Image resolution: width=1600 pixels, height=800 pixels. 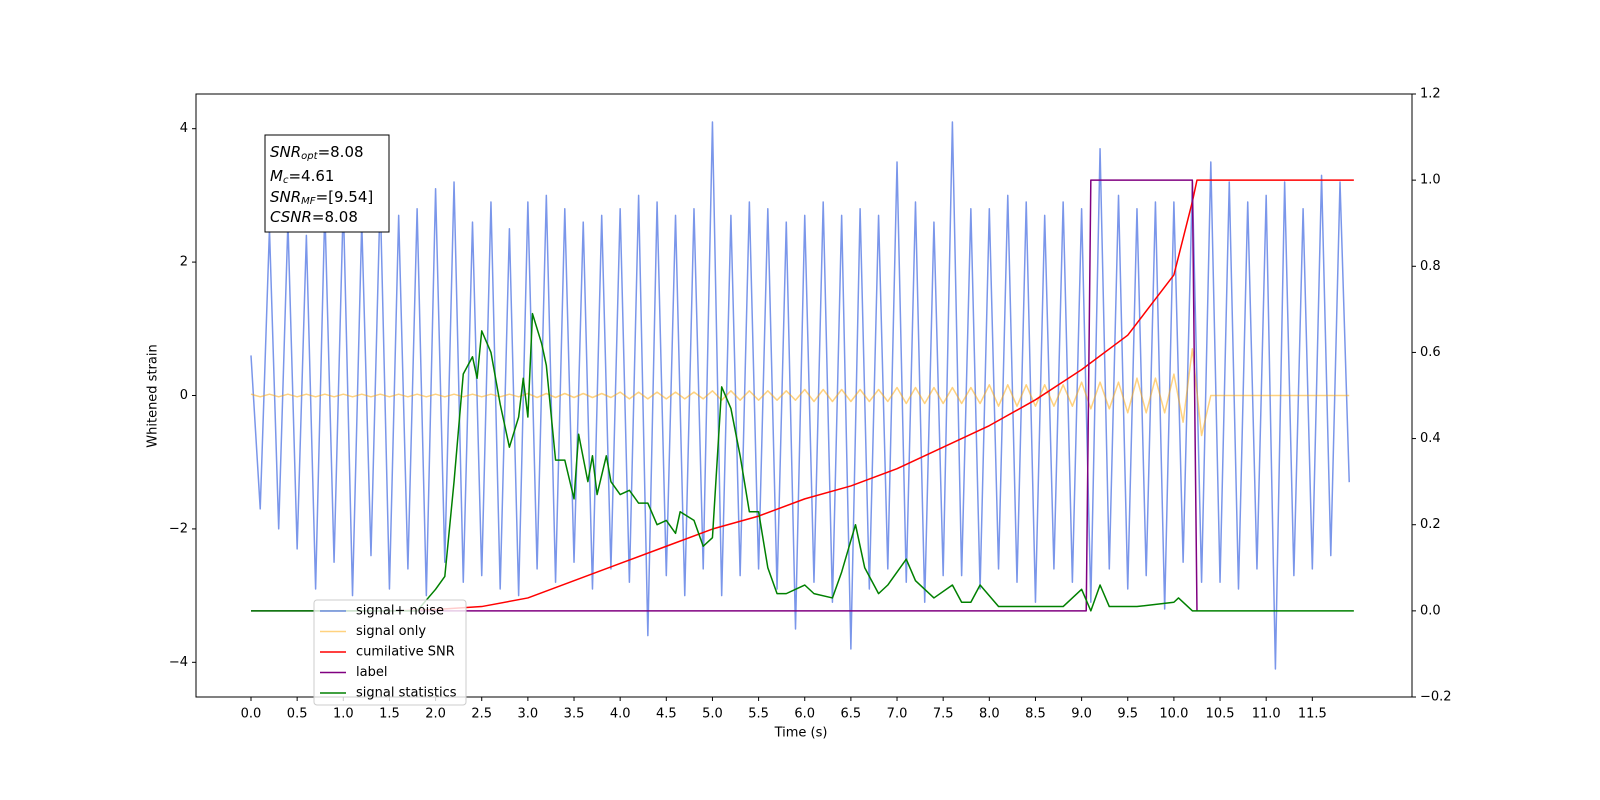 I want to click on annotation-text: CSNR=8.08, so click(x=314, y=217).